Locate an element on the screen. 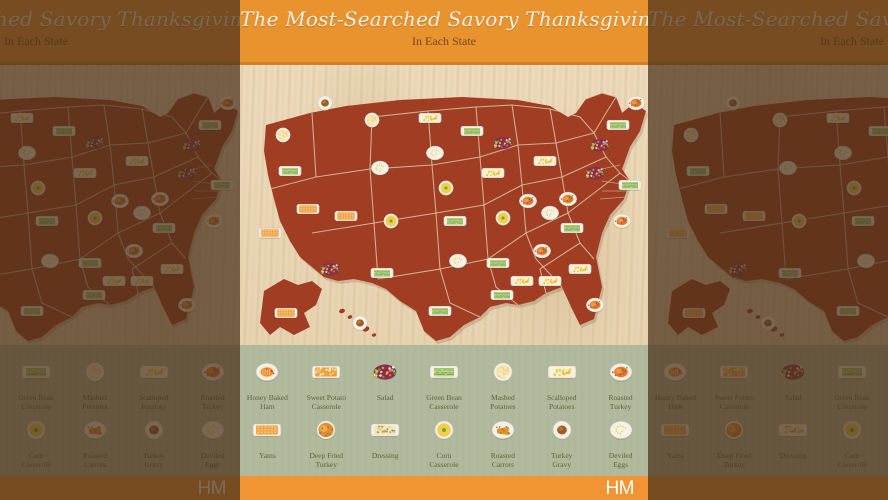  legend-item: Turkey Gravy is located at coordinates (153, 440).